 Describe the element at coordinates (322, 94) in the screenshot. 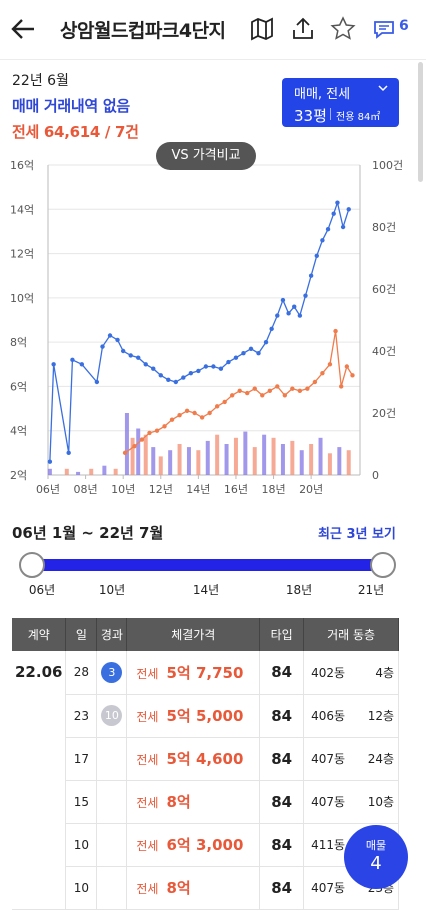

I see `trade-type-label: 매매, 전세` at that location.